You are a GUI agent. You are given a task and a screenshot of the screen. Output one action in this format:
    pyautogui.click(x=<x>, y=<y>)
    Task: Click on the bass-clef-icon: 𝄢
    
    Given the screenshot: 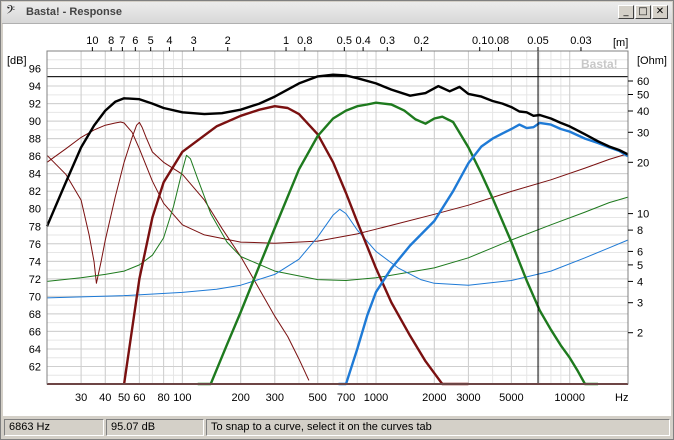 What is the action you would take?
    pyautogui.click(x=11, y=12)
    